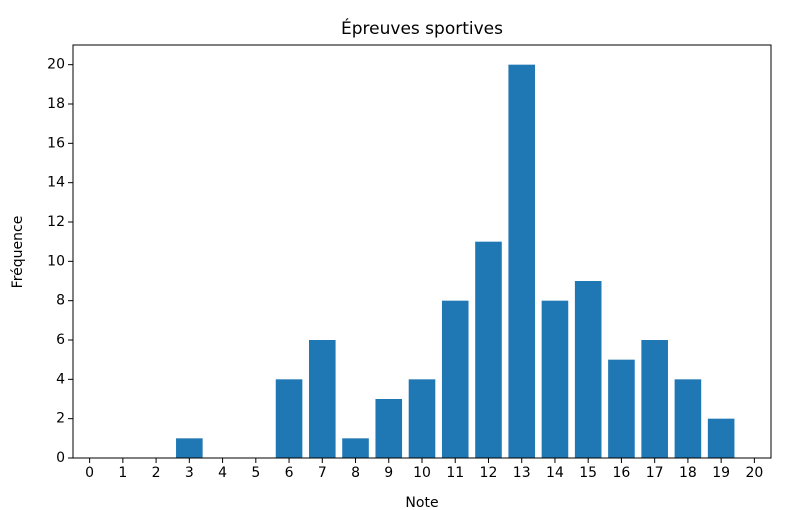  What do you see at coordinates (655, 473) in the screenshot?
I see `x-tick-label: 17` at bounding box center [655, 473].